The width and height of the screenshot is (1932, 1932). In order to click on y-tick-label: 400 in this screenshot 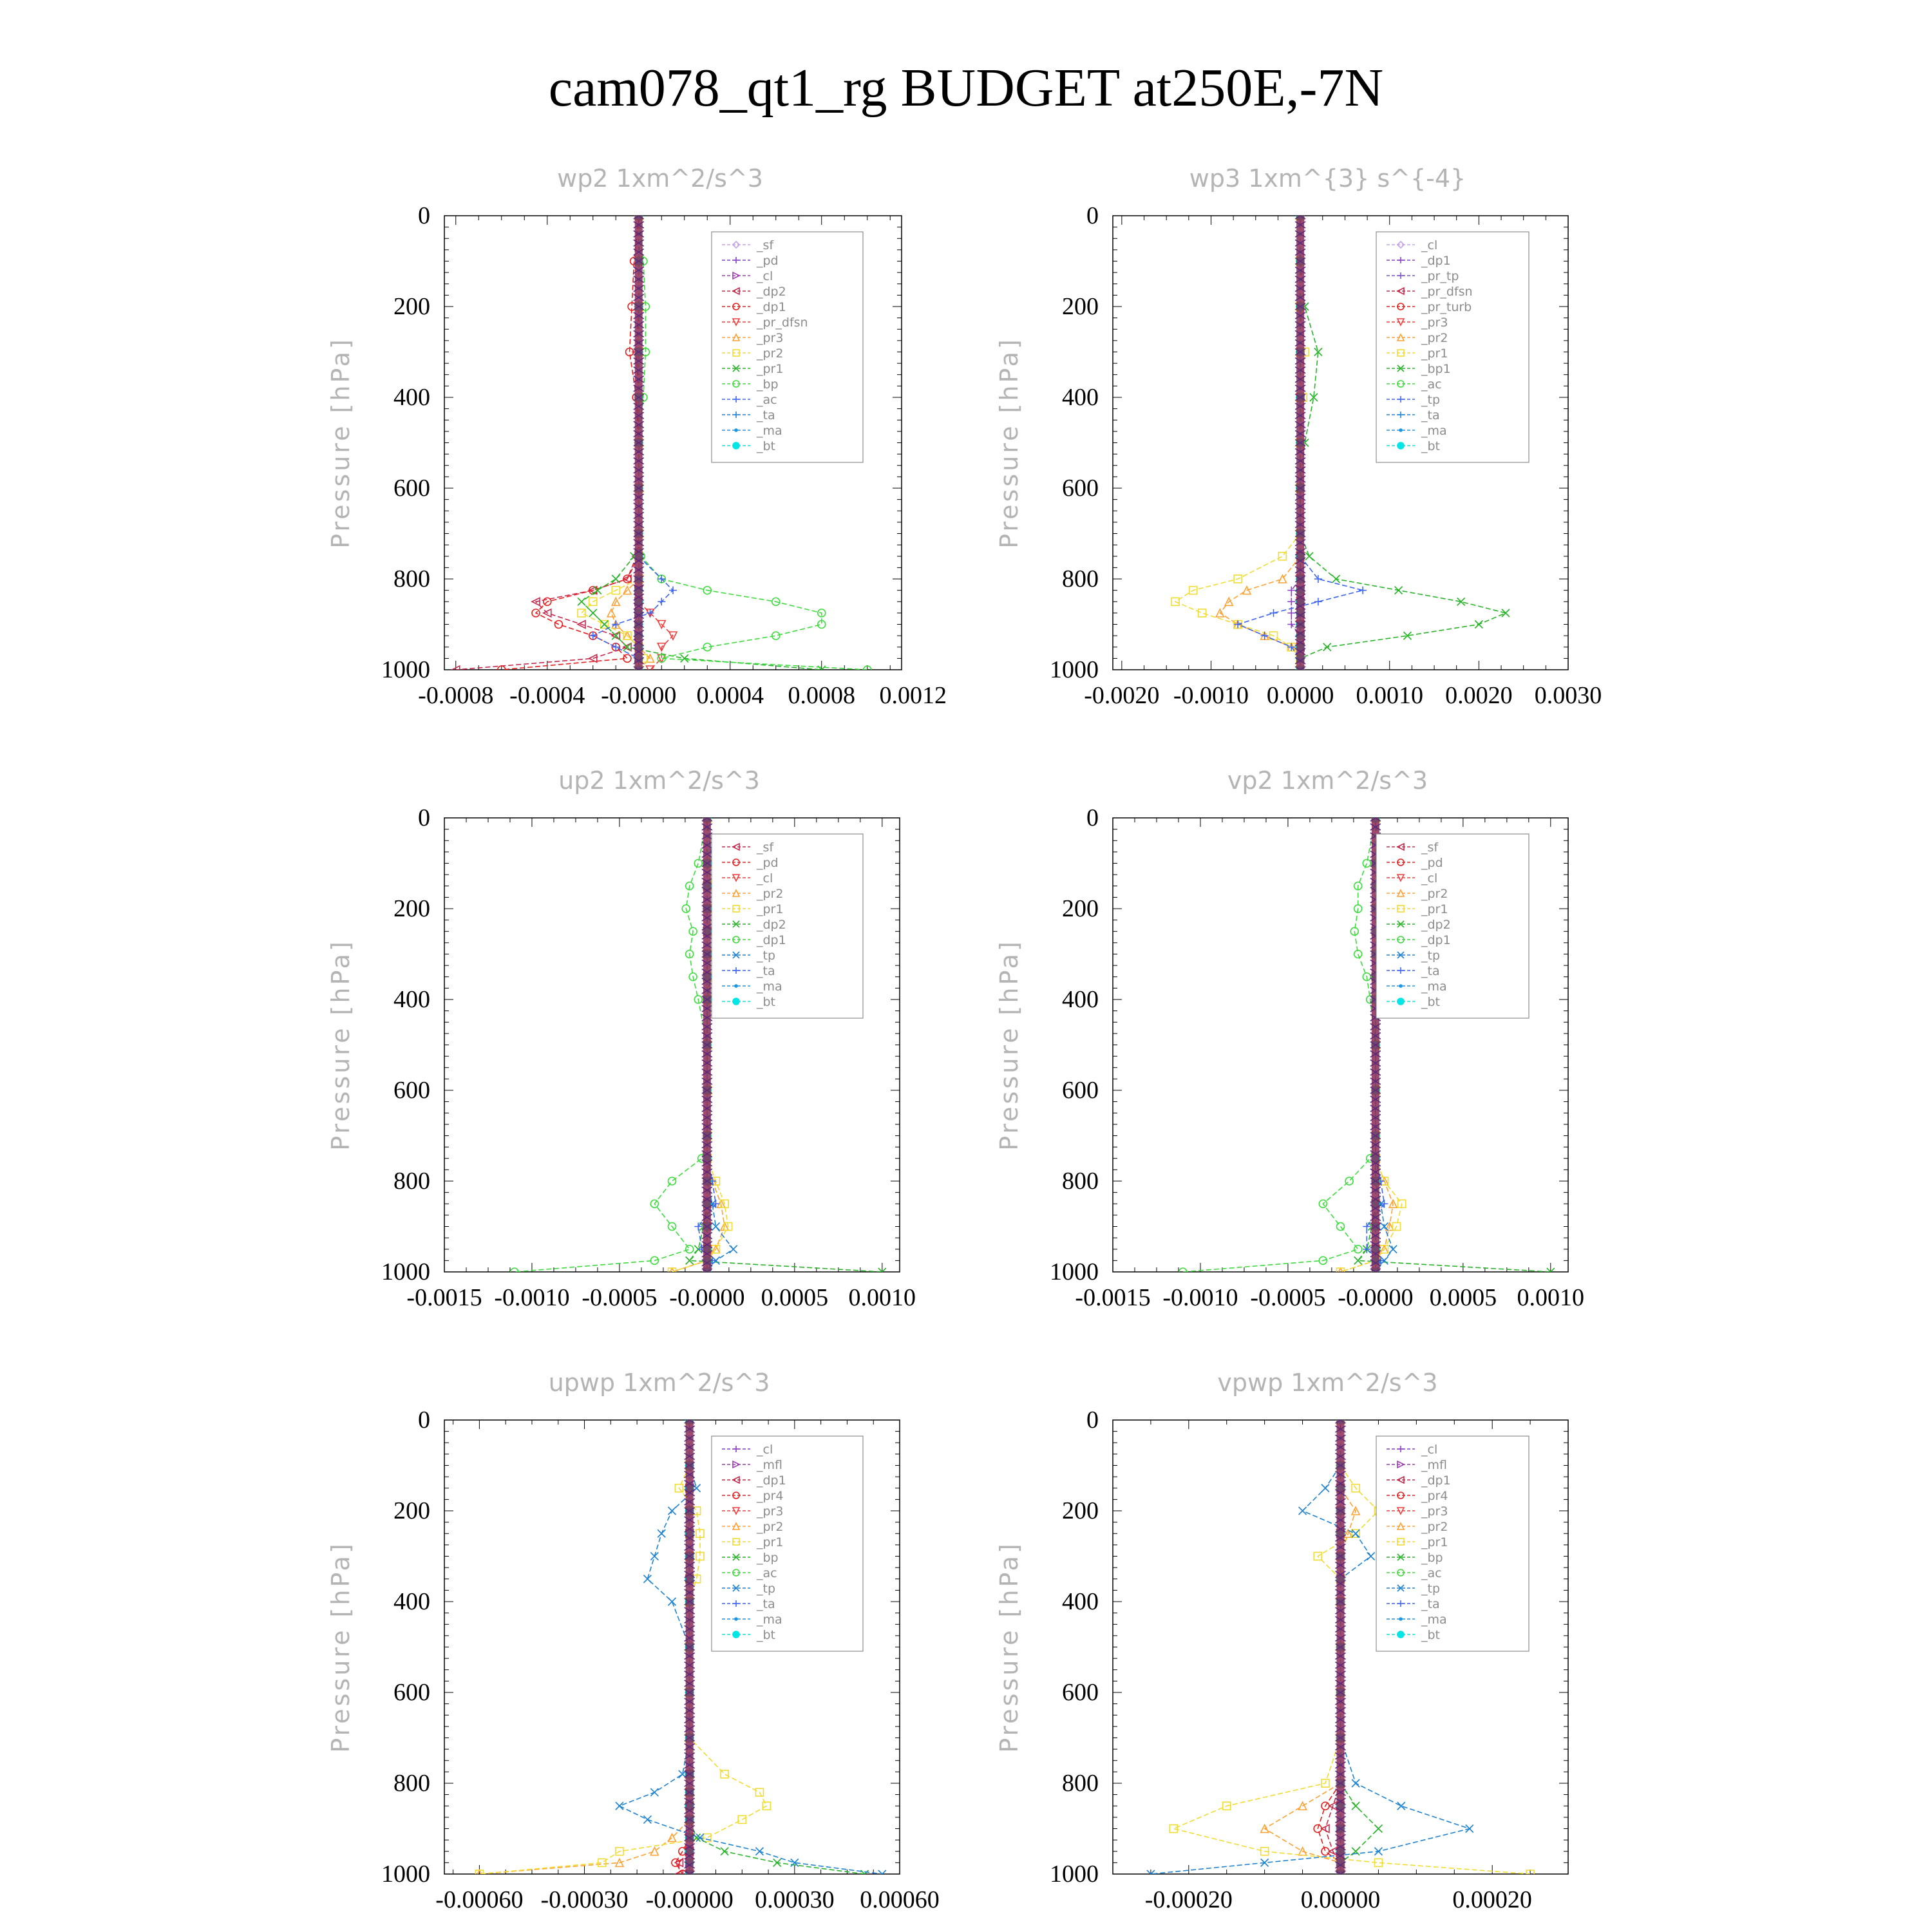, I will do `click(1080, 1000)`.